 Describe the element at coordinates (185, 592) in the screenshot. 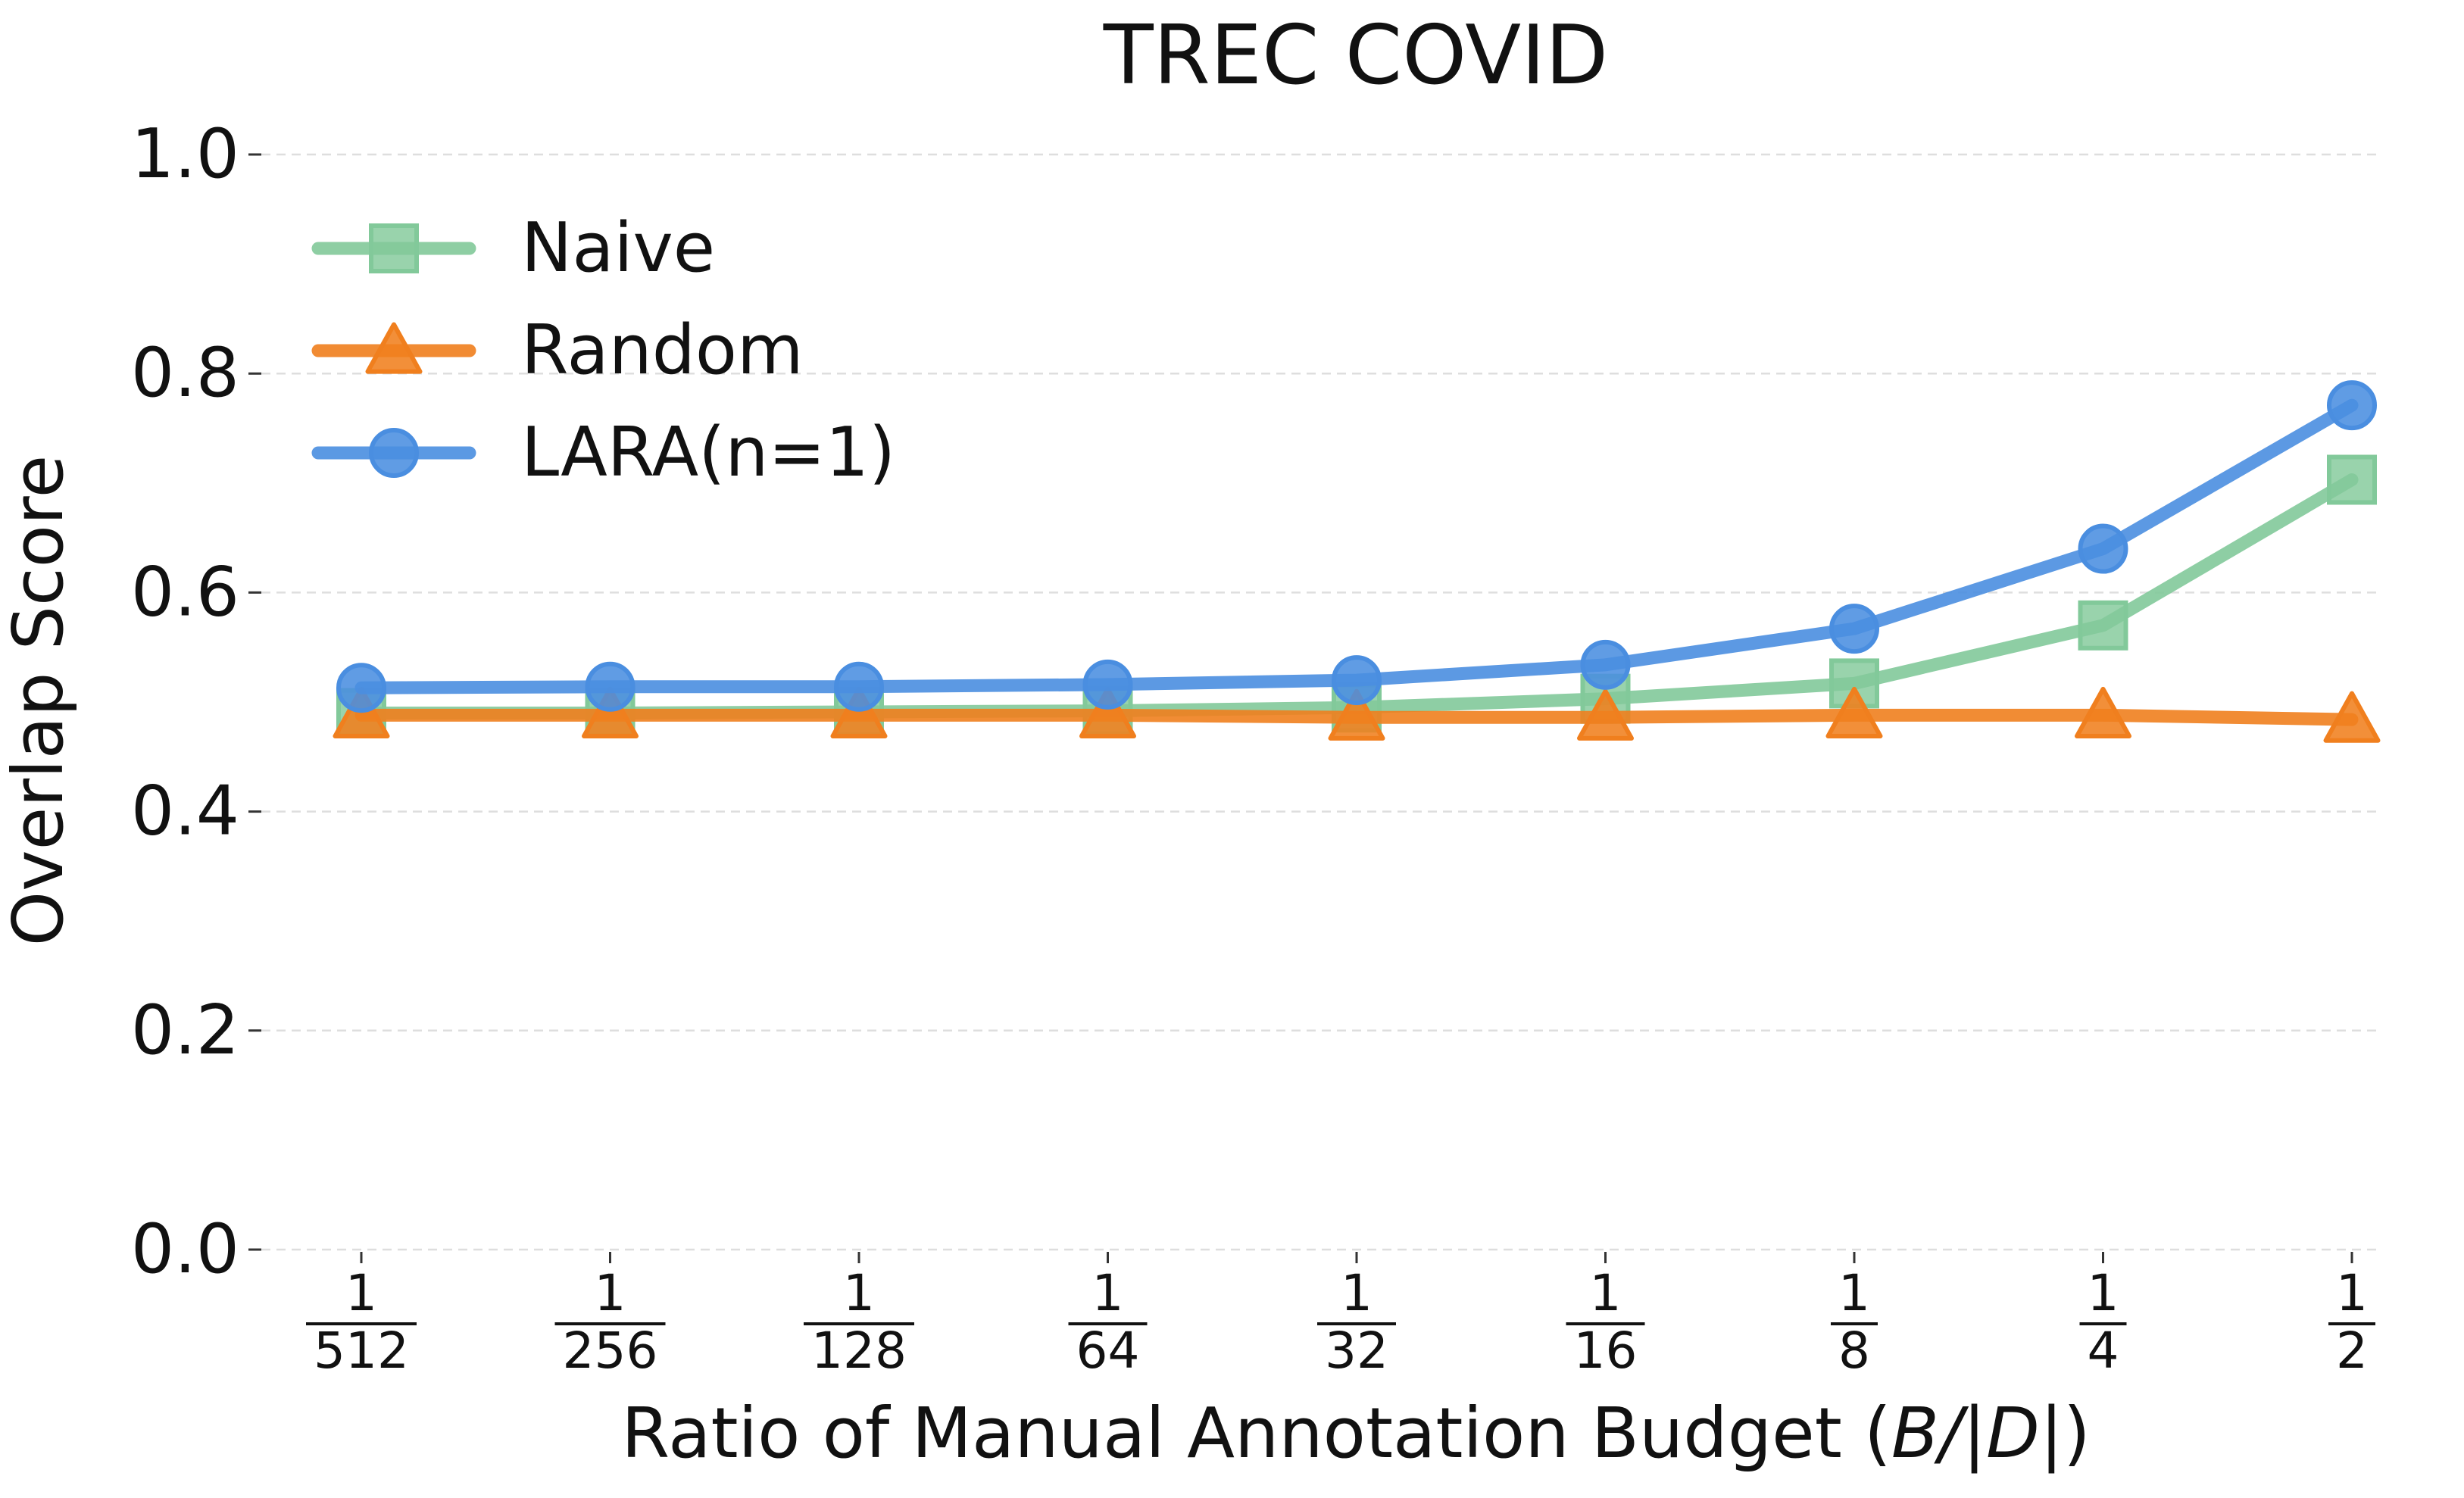

I see `y-tick-label: 0.6` at that location.